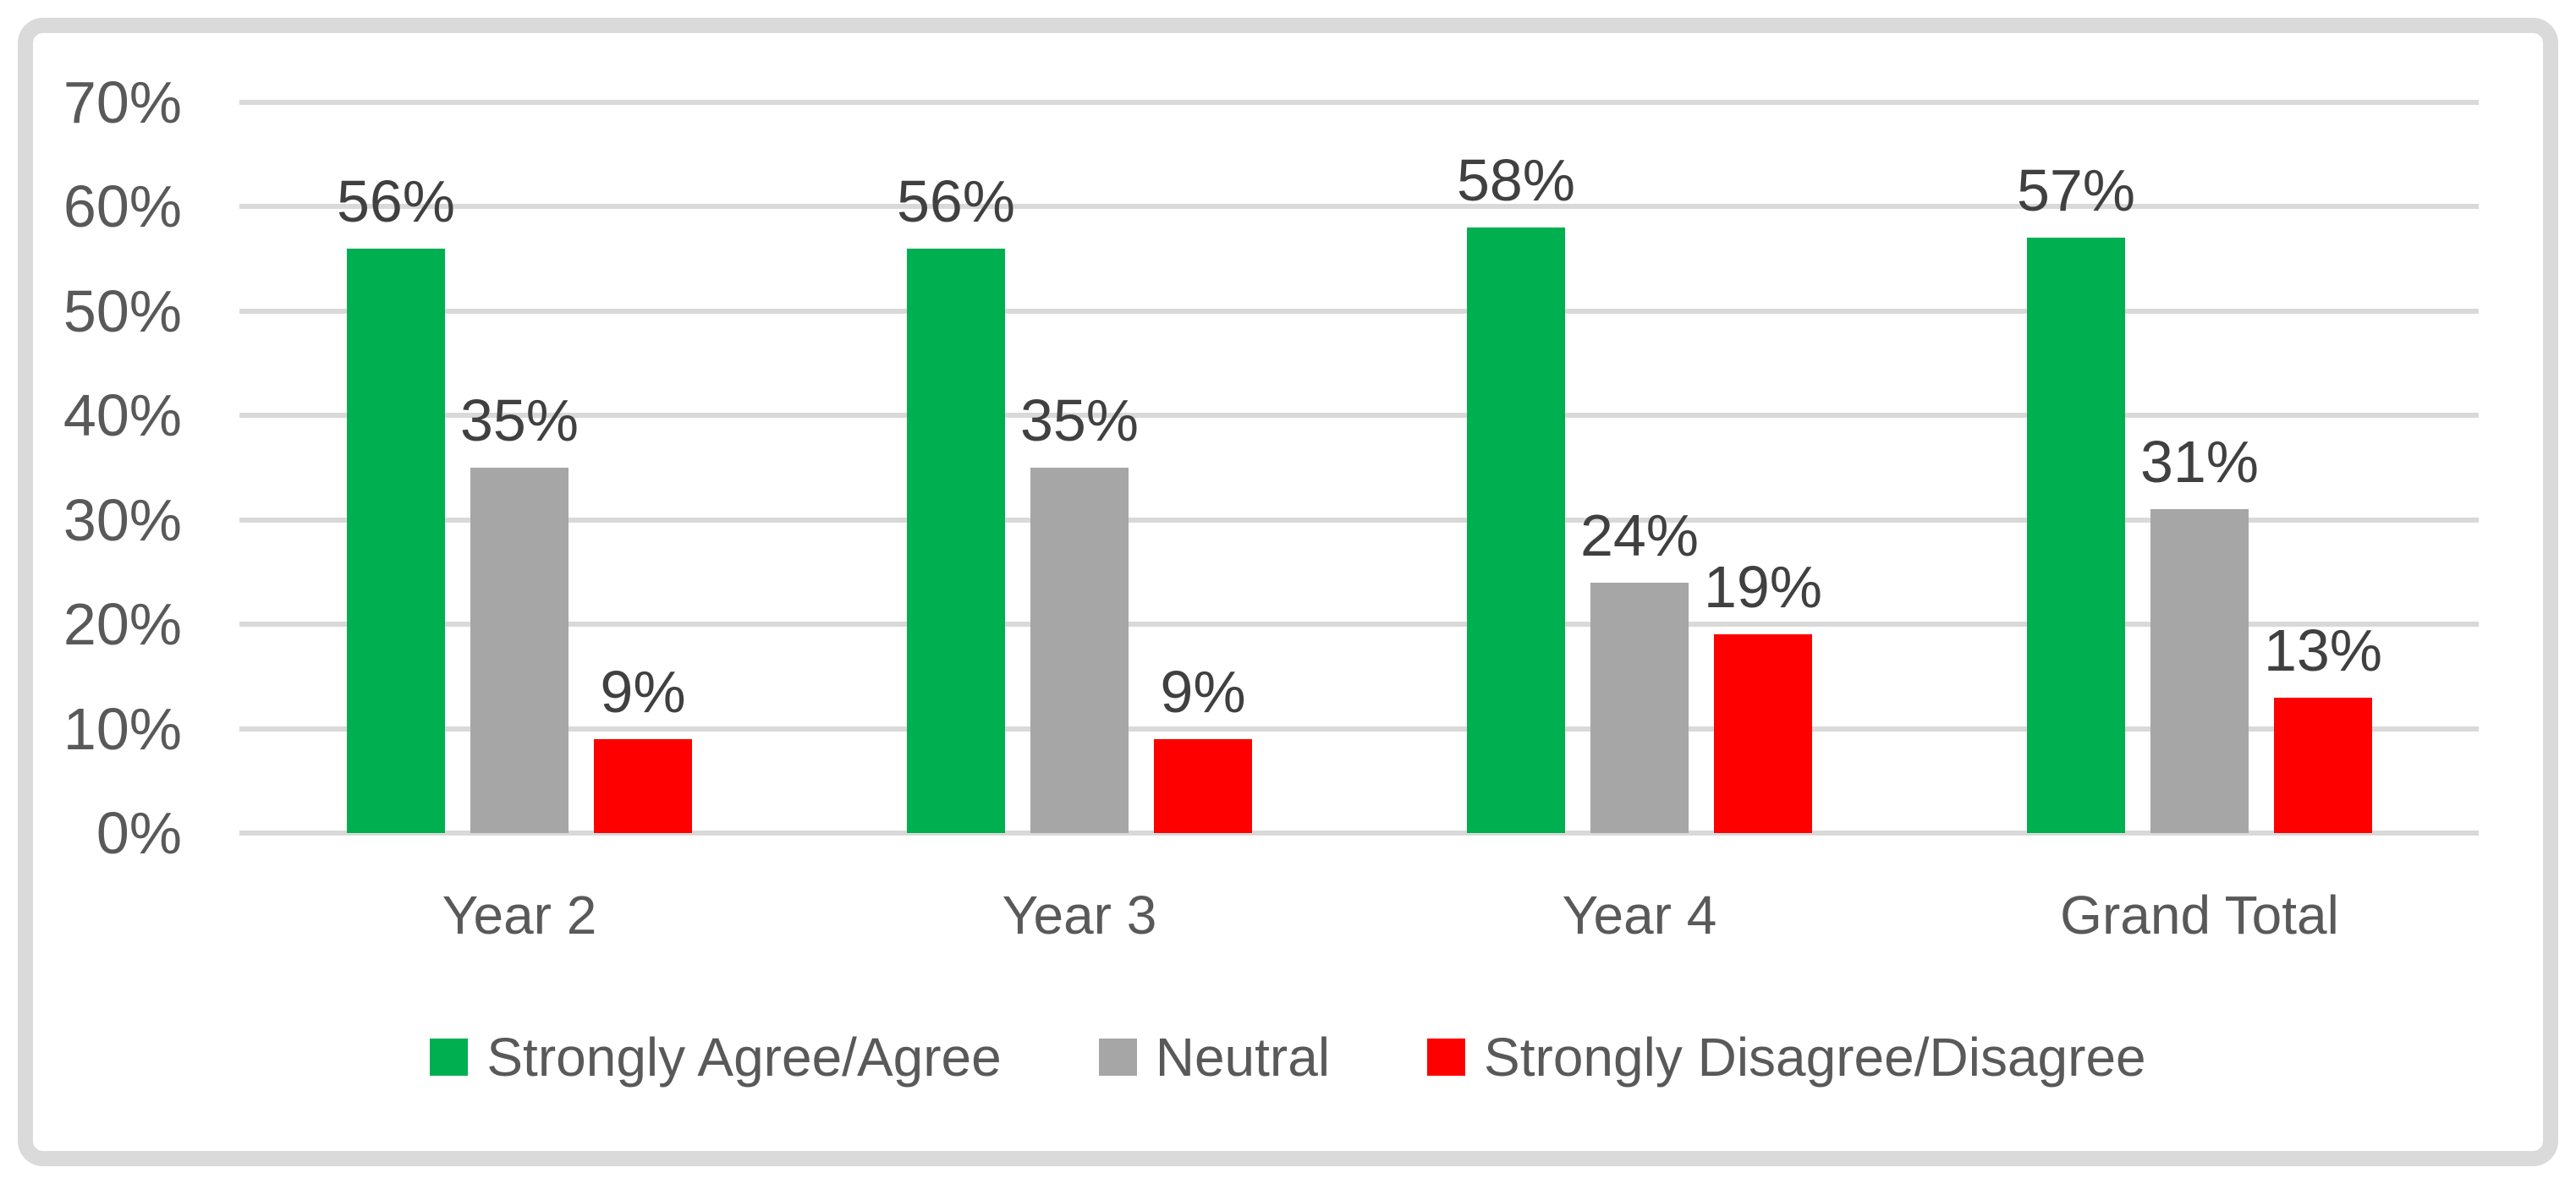  Describe the element at coordinates (519, 650) in the screenshot. I see `bar-year-2-neutral` at that location.